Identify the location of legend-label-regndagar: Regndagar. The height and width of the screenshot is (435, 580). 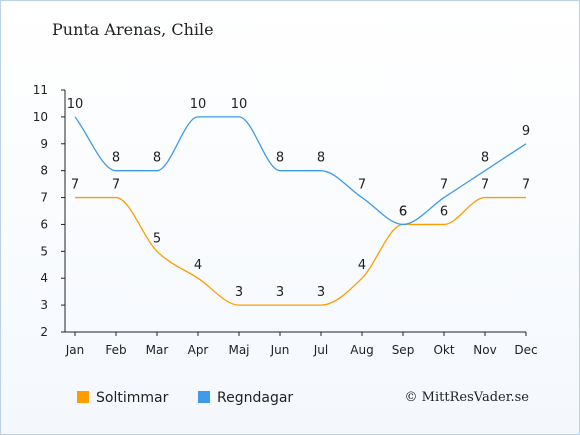
(255, 398).